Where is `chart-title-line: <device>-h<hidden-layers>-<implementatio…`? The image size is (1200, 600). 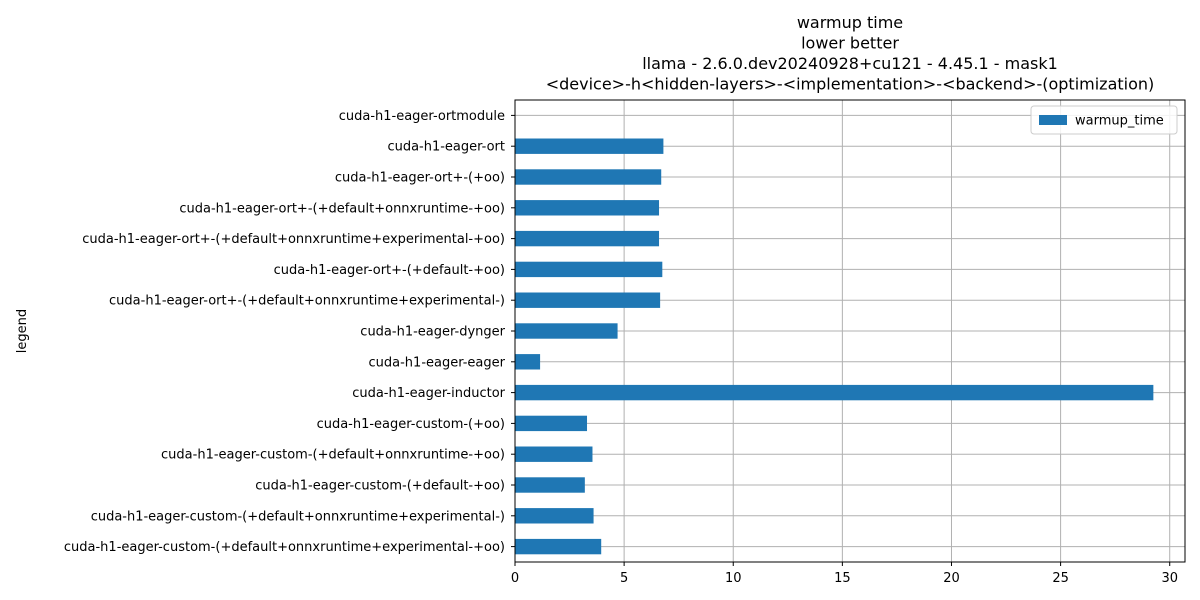
chart-title-line: <device>-h<hidden-layers>-<implementatio… is located at coordinates (850, 84).